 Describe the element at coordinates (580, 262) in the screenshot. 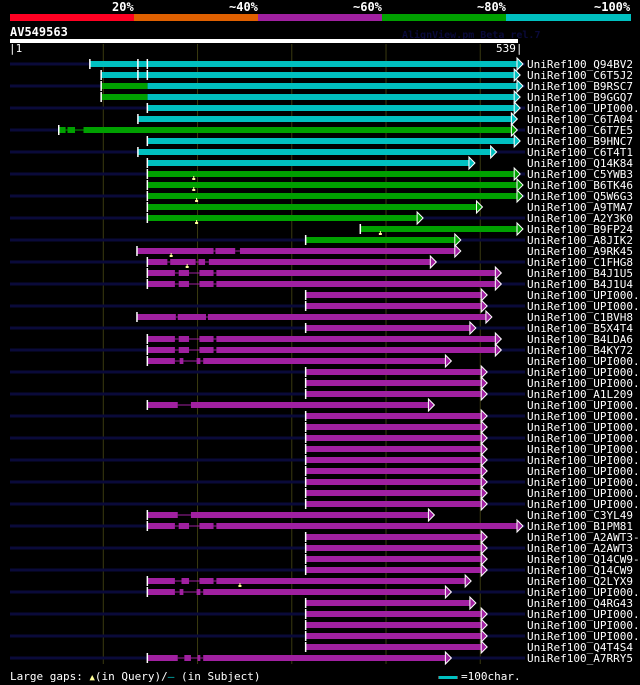

I see `hit-label: UniRef100_C1FHG8` at that location.